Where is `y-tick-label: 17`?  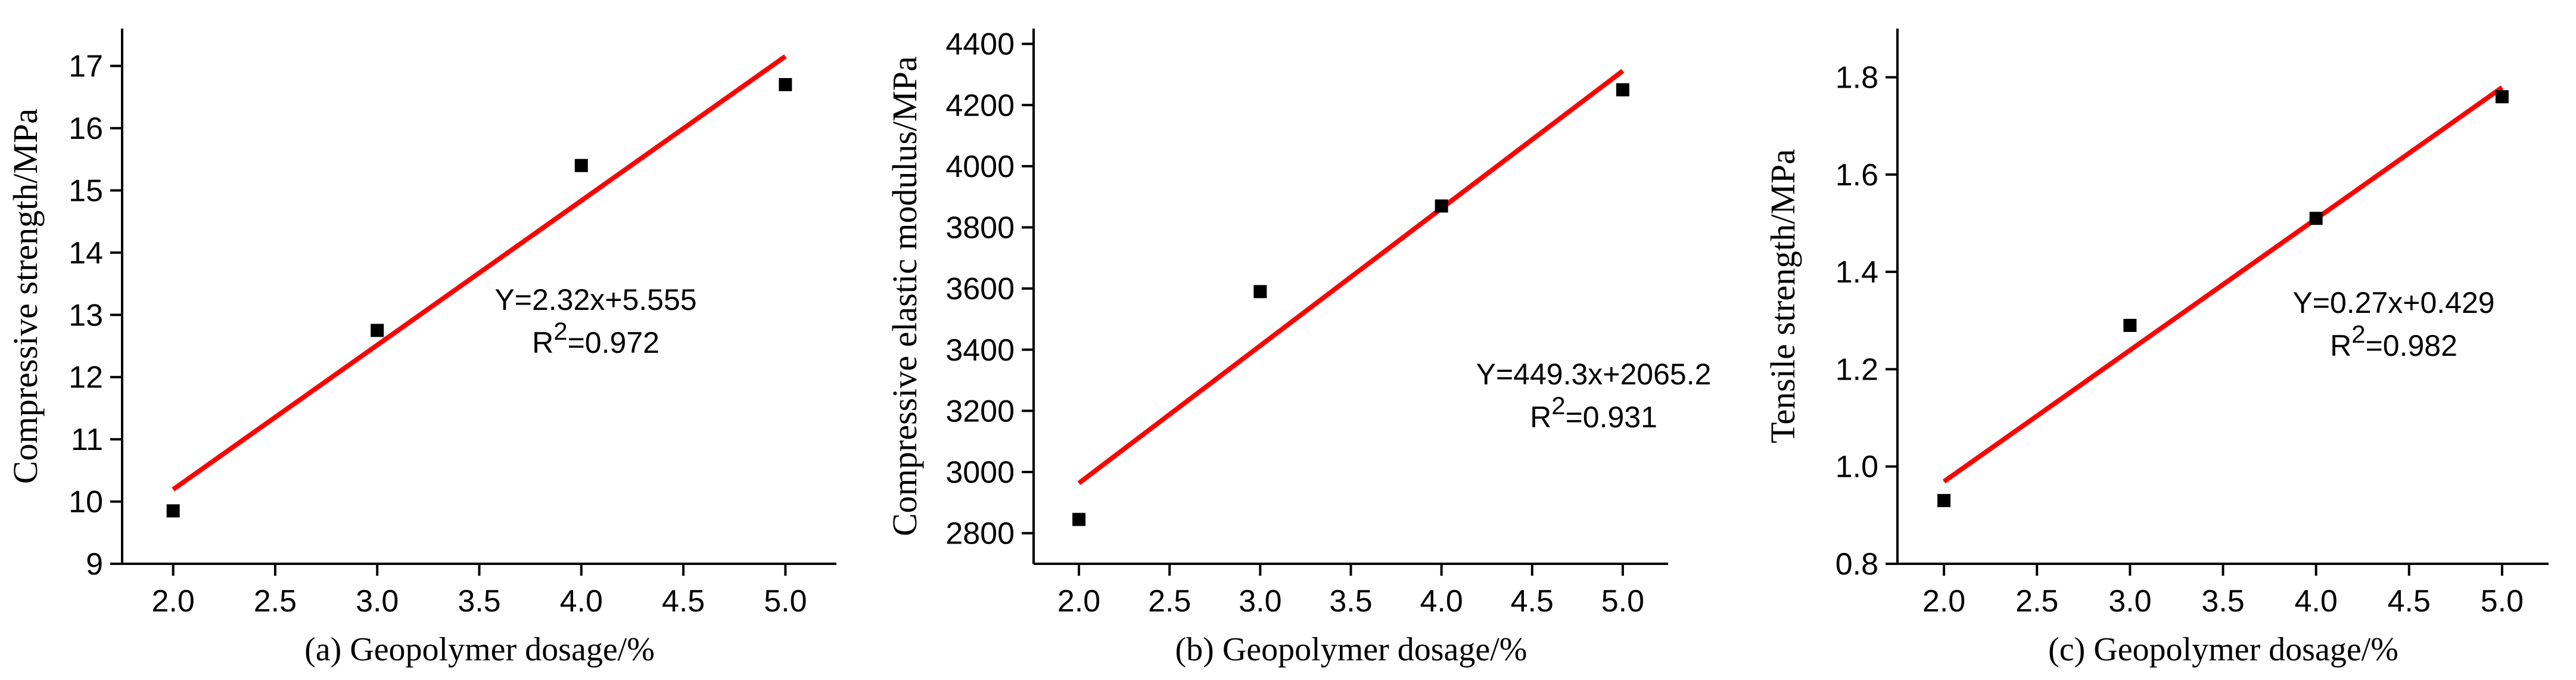 y-tick-label: 17 is located at coordinates (86, 66).